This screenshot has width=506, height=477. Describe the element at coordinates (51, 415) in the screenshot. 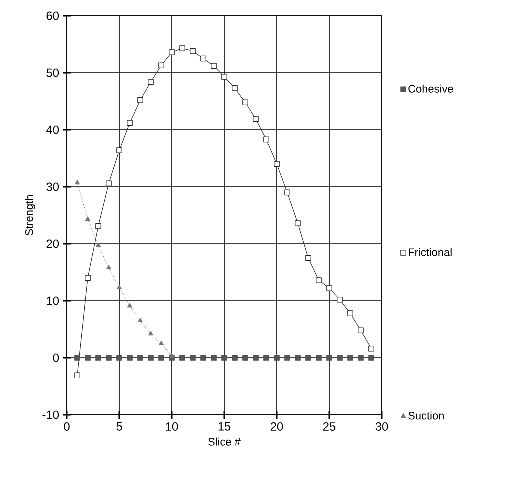

I see `y-tick-label: -10` at that location.